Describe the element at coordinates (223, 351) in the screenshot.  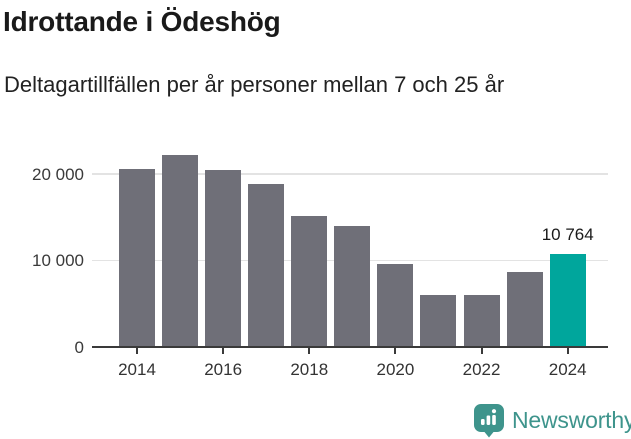
I see `x-axis-tick-2016` at that location.